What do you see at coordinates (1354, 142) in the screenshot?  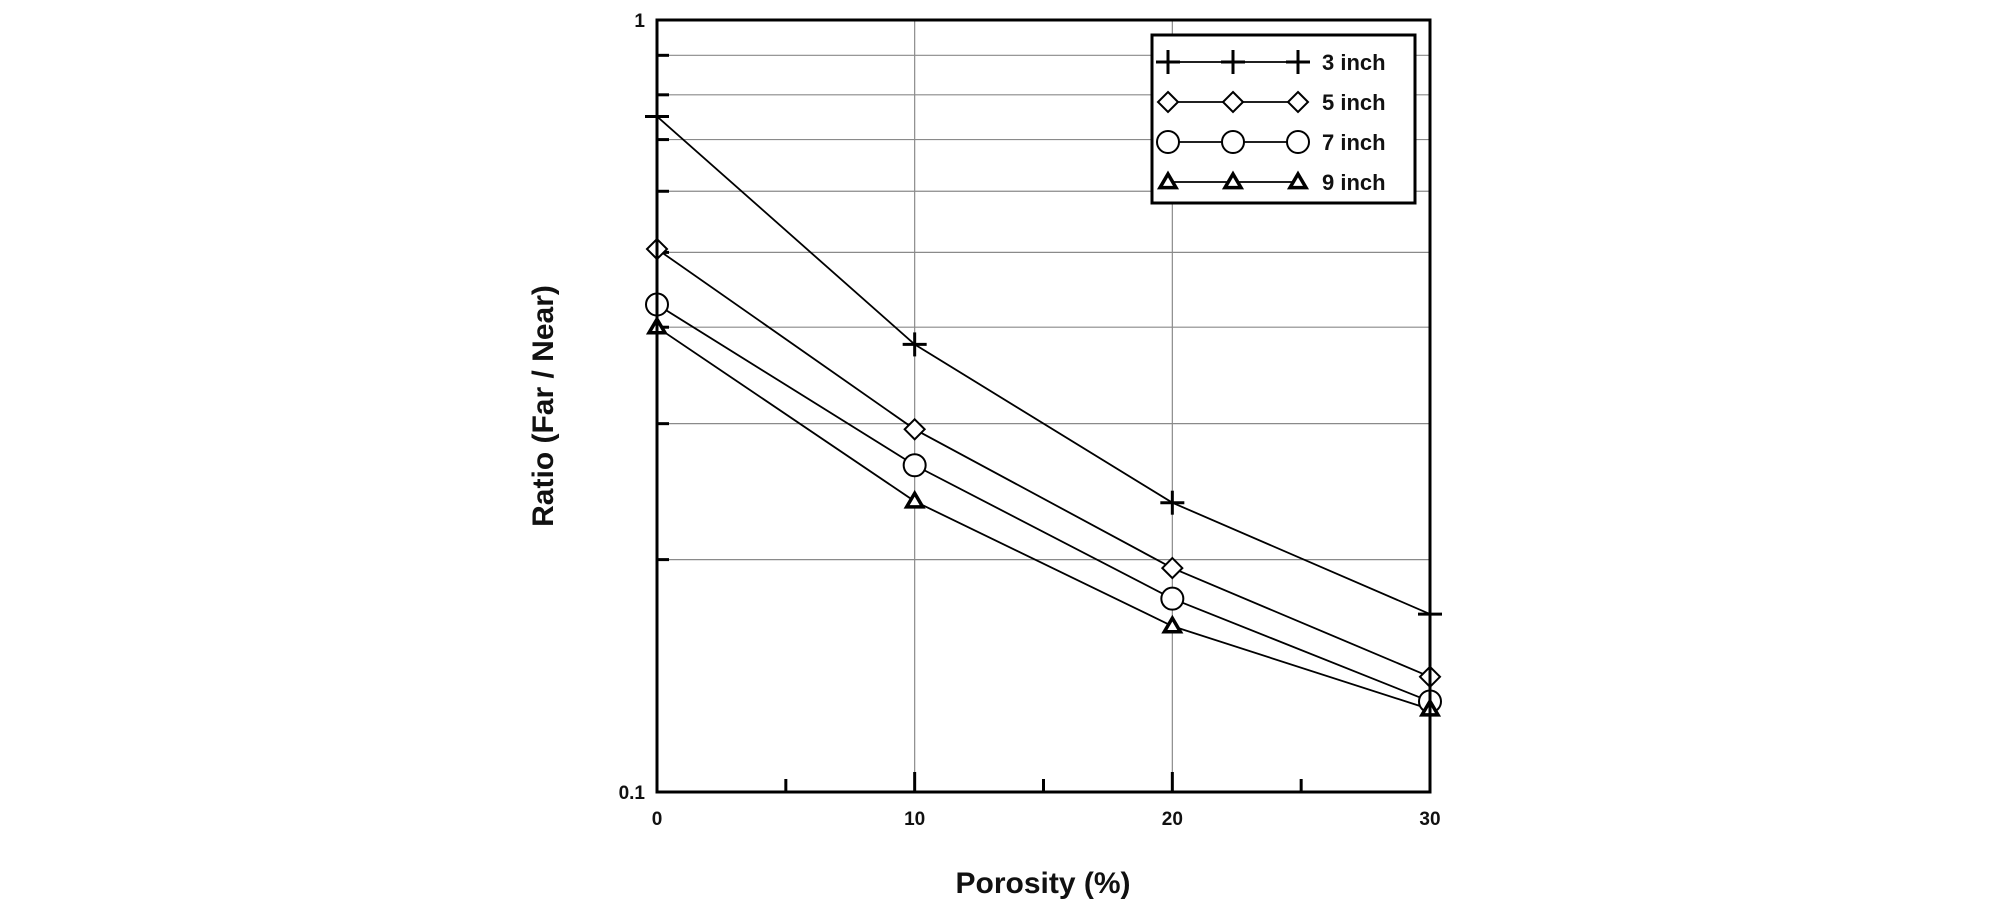 I see `legend-label: 7 inch` at bounding box center [1354, 142].